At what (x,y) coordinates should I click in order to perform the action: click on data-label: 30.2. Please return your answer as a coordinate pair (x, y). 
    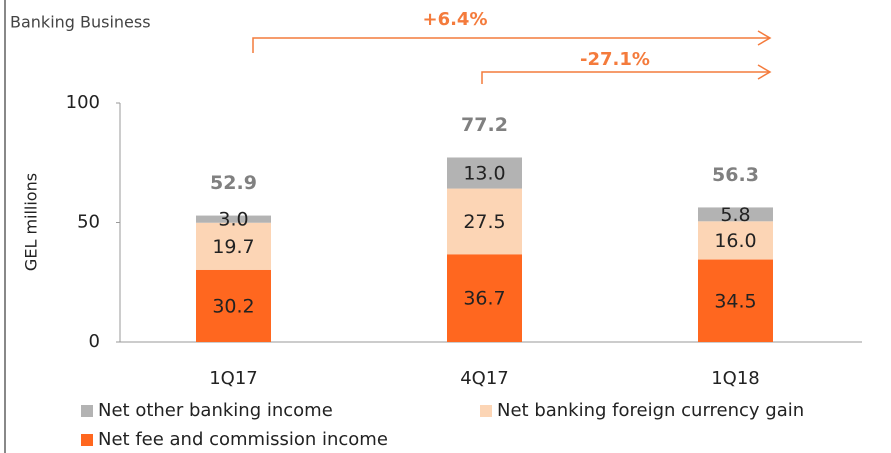
    Looking at the image, I should click on (233, 306).